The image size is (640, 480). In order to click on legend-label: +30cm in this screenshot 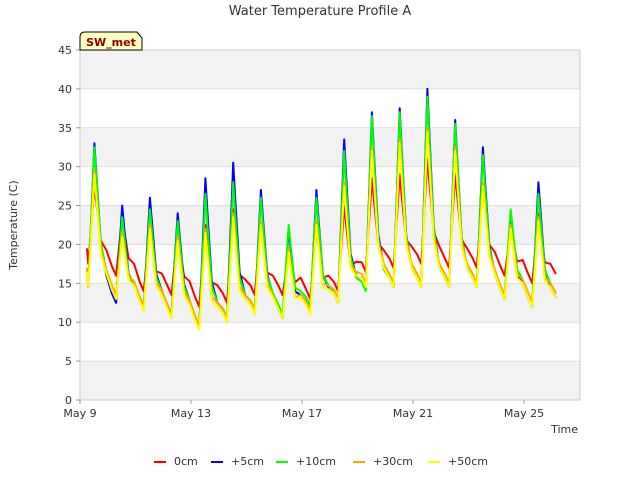, I will do `click(393, 461)`.